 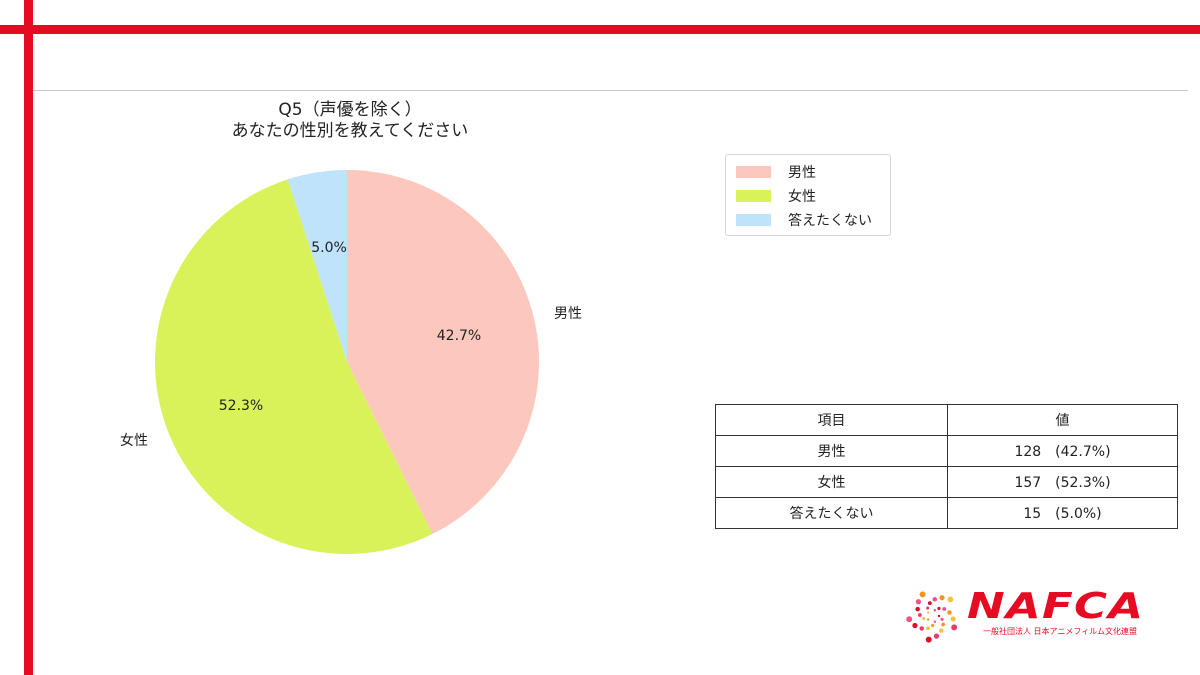 I want to click on table-header-row: 項目 値, so click(x=946, y=420).